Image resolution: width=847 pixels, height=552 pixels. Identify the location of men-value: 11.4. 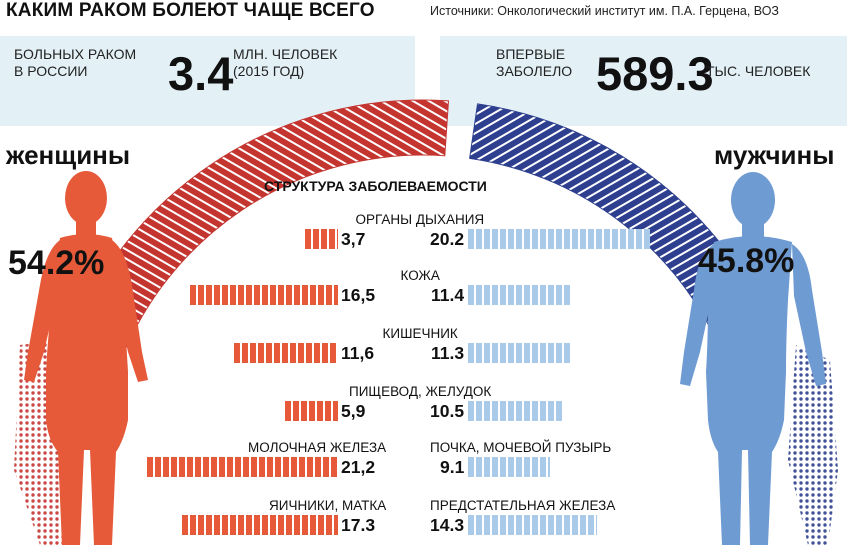
(448, 295).